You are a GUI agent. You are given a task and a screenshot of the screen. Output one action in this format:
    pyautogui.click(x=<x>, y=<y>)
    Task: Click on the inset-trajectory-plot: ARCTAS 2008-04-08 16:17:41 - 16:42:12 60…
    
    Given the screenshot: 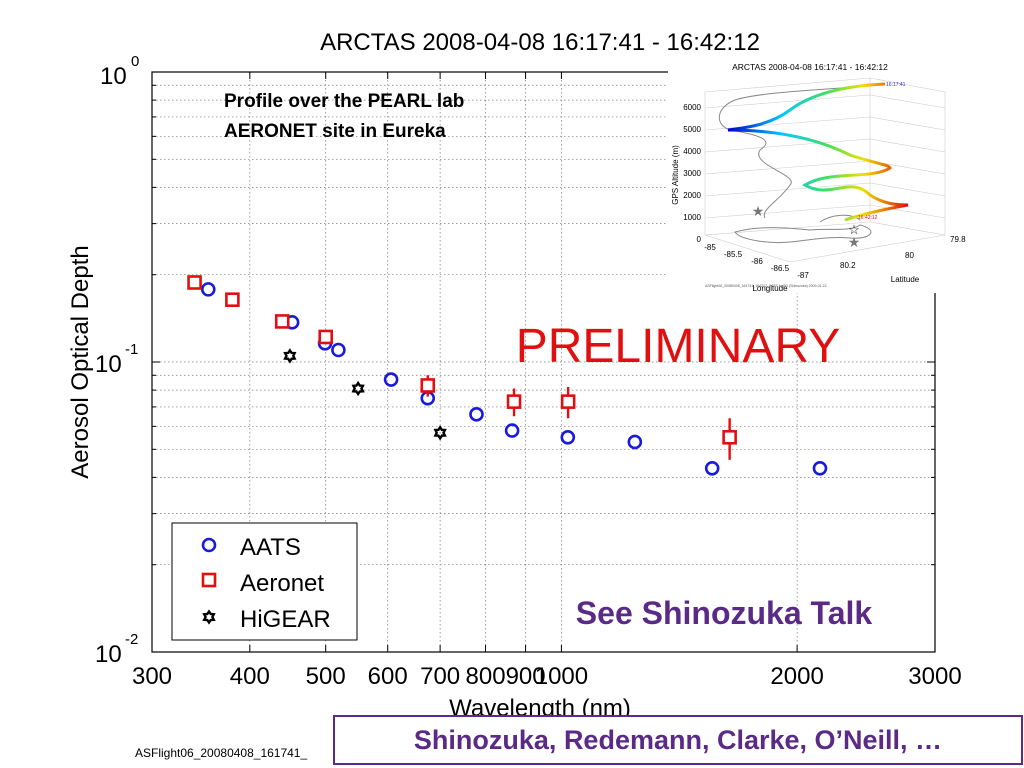 What is the action you would take?
    pyautogui.click(x=817, y=174)
    